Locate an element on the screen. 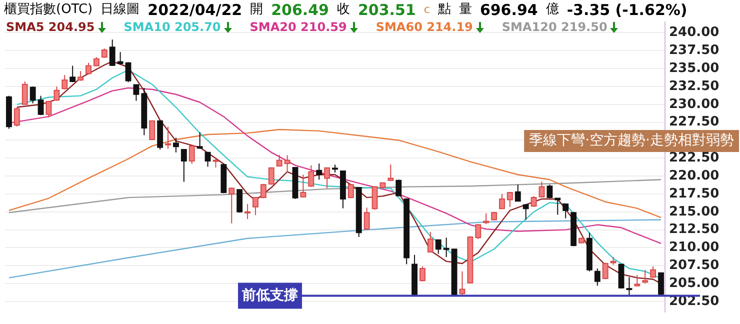 The image size is (740, 324). text: c is located at coordinates (427, 10).